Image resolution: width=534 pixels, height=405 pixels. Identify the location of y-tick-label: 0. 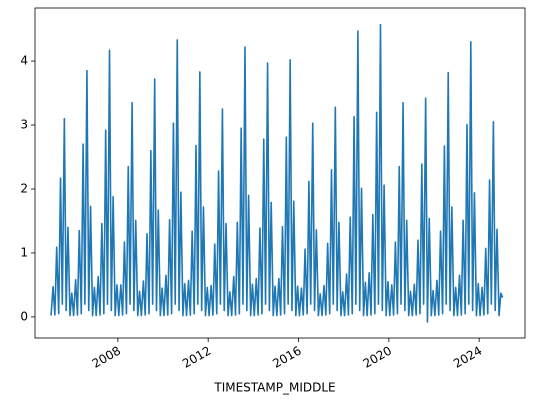
(24, 316).